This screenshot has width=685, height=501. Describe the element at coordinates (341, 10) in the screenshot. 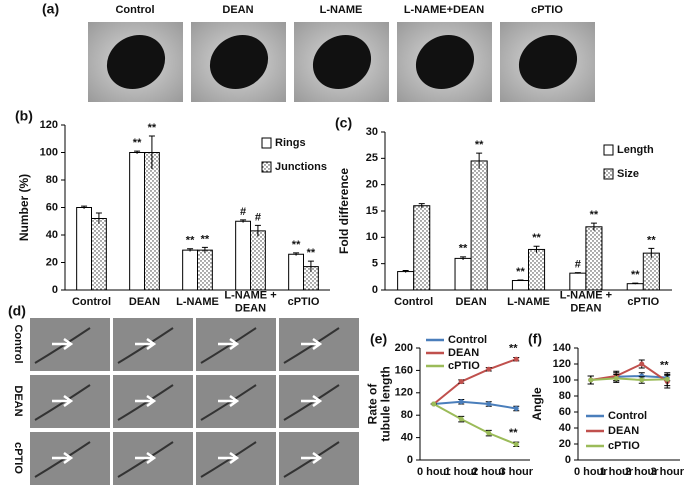

I see `image-title: L-NAME` at that location.